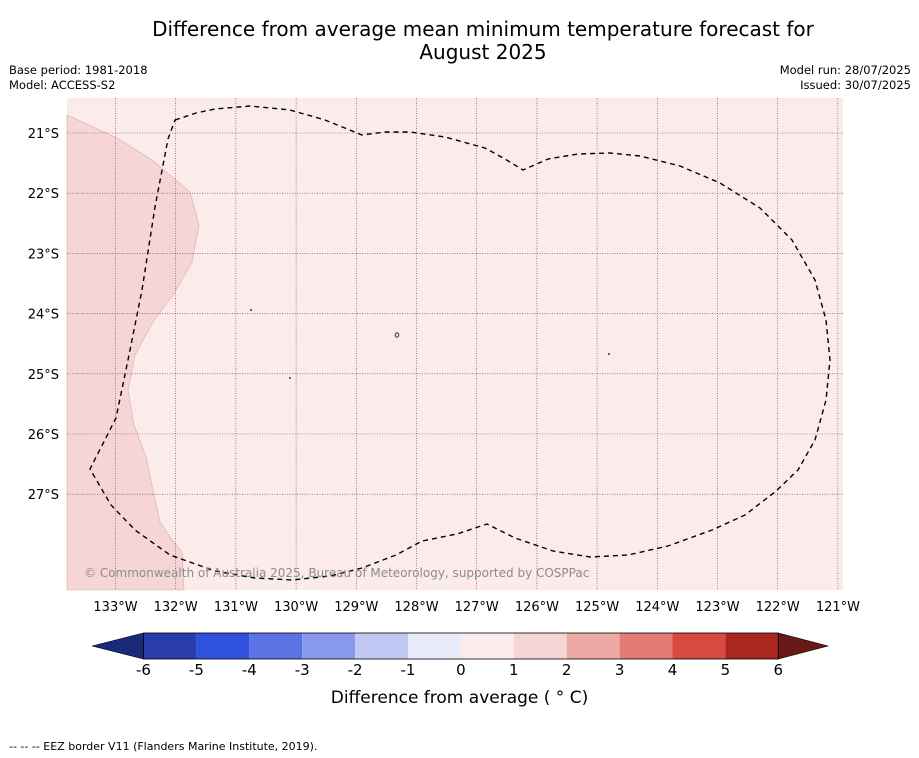 Image resolution: width=919 pixels, height=758 pixels. Describe the element at coordinates (408, 670) in the screenshot. I see `colorbar-tick-label: -1` at that location.